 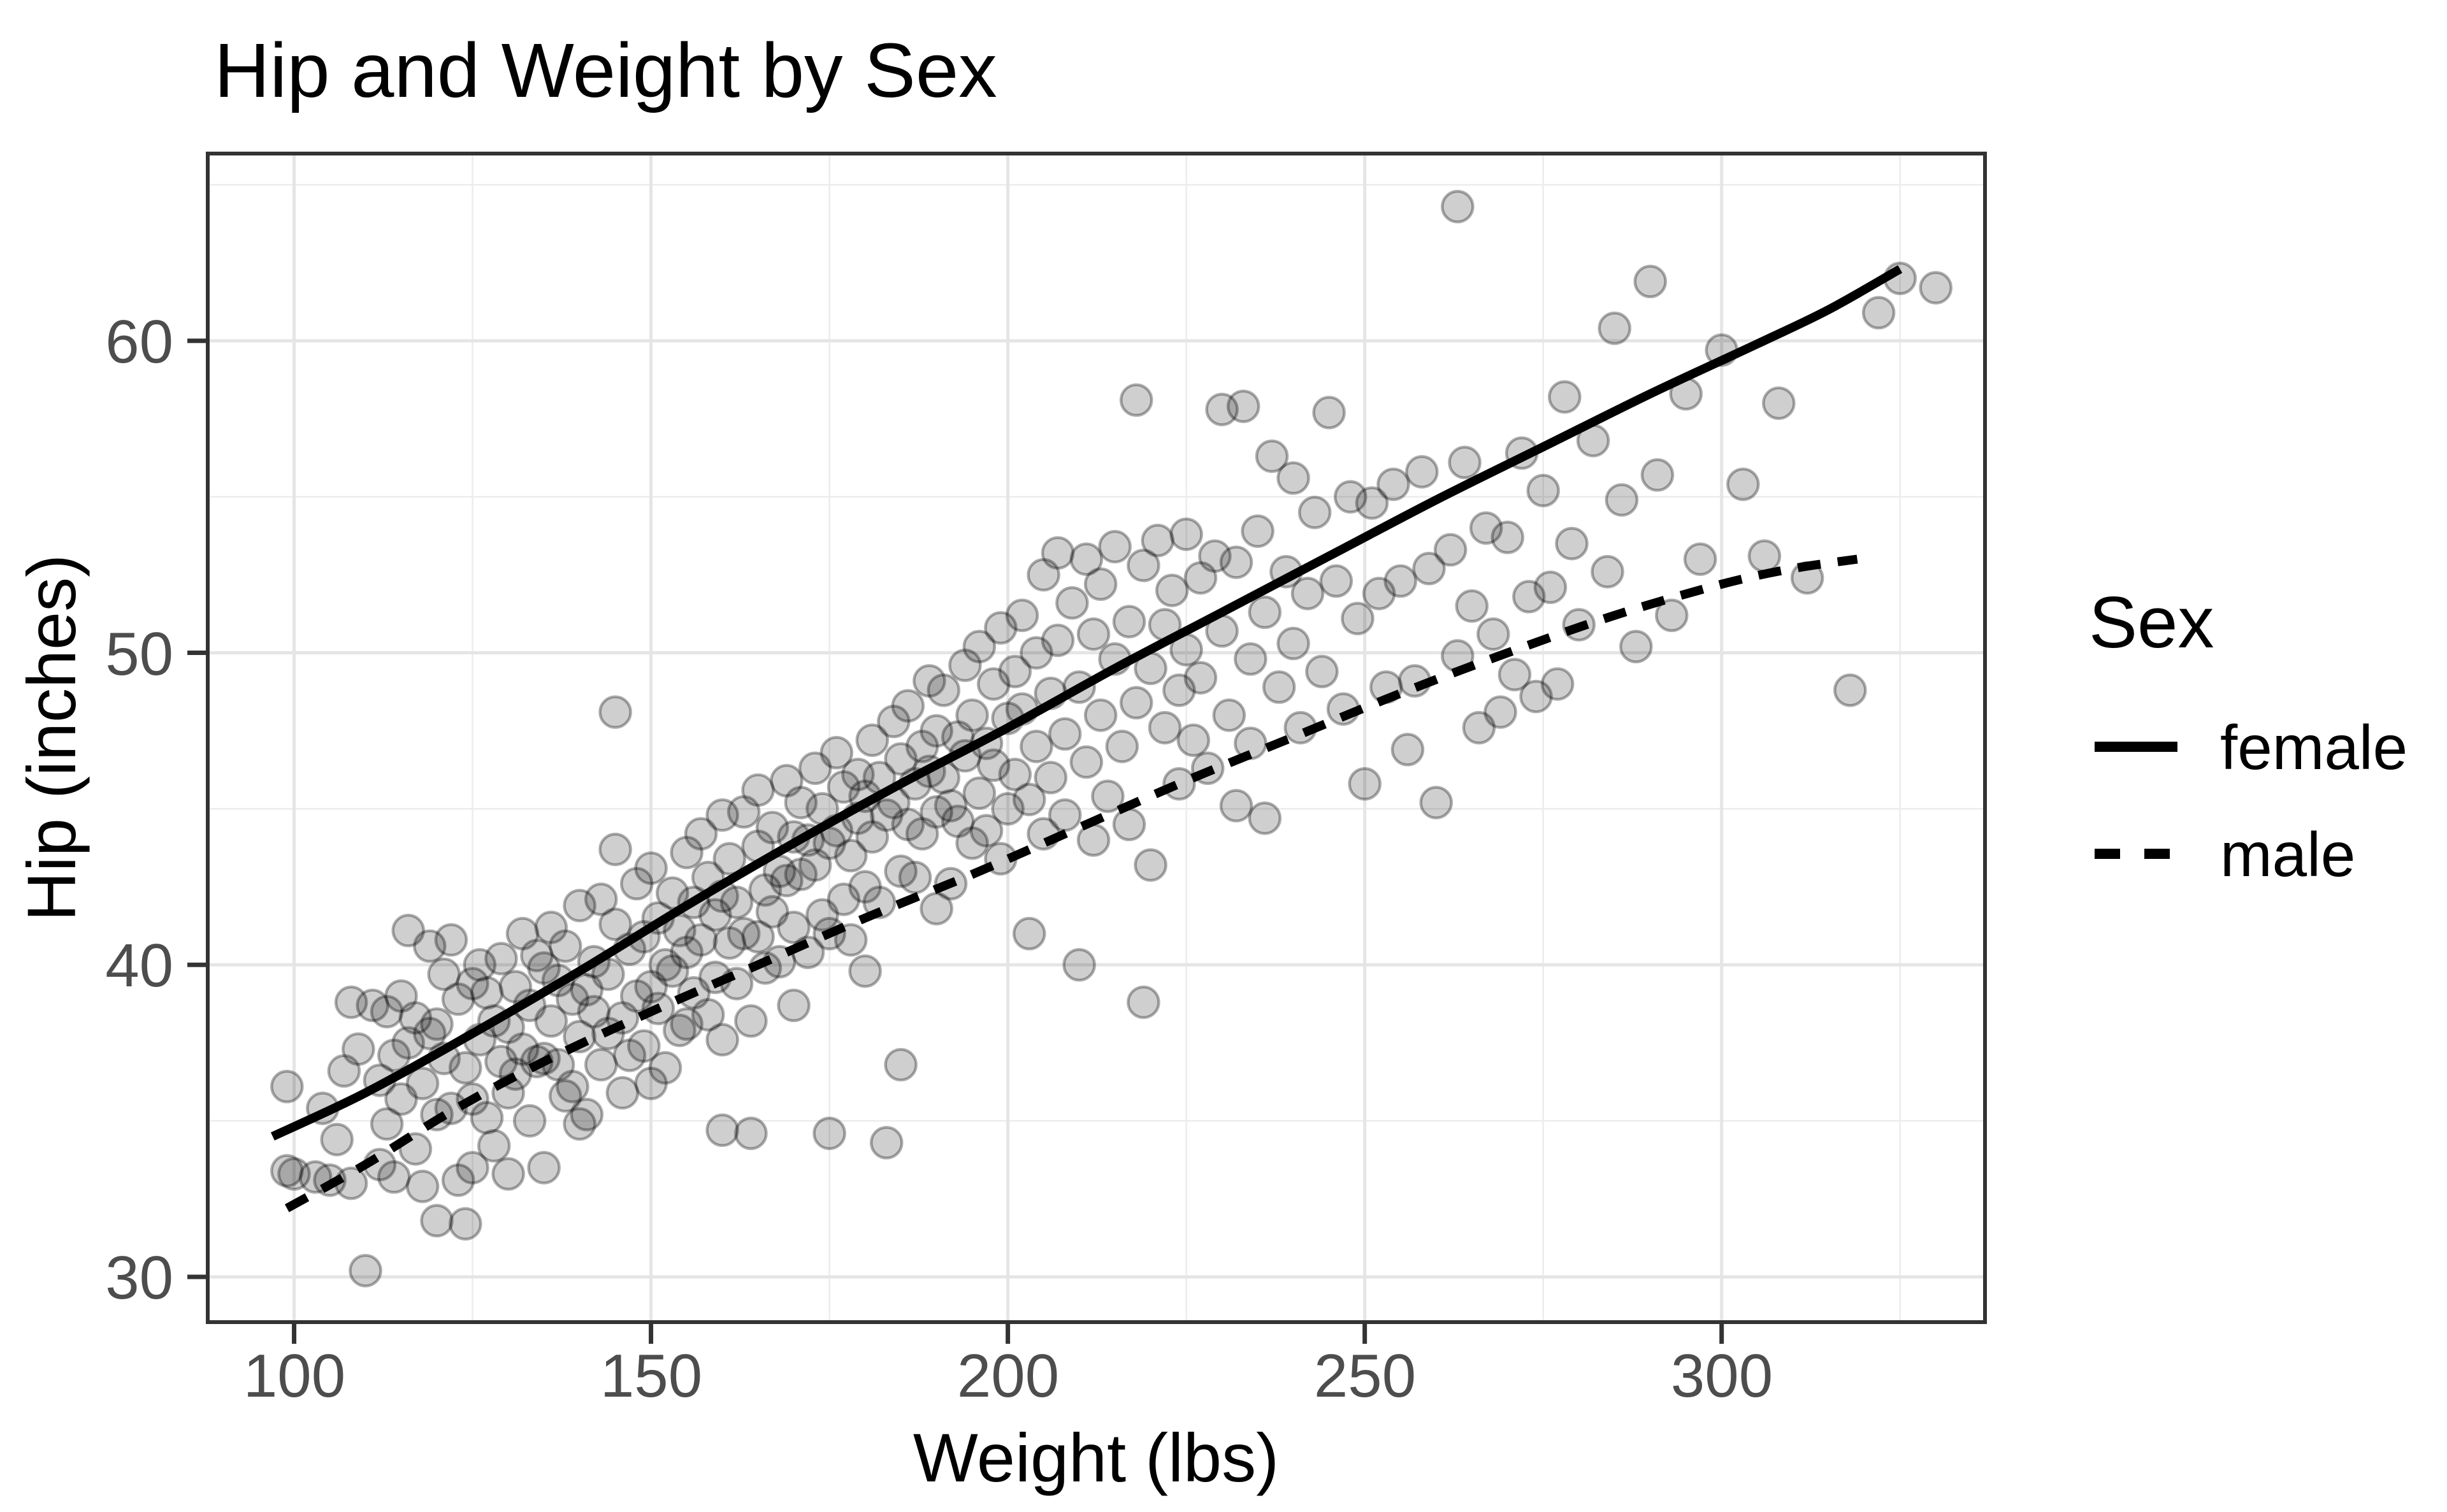 I want to click on x-tick-label-100: 100, so click(x=294, y=1376).